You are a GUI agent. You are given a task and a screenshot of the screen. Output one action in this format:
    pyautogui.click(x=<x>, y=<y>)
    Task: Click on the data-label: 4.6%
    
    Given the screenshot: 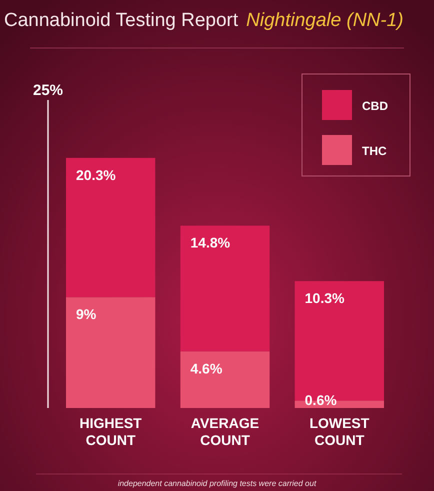 What is the action you would take?
    pyautogui.click(x=206, y=368)
    